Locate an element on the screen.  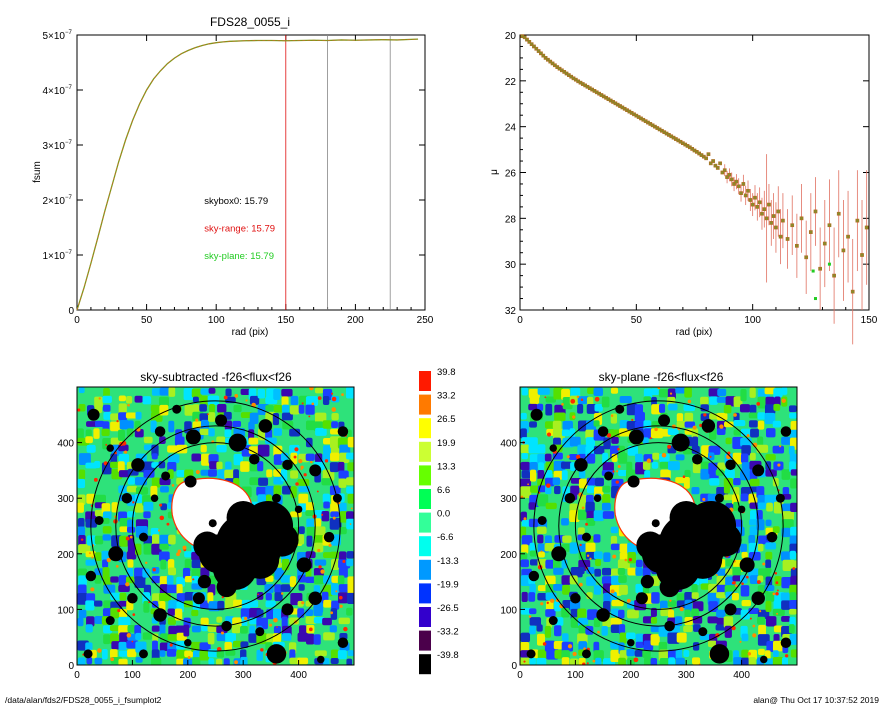
sky-subtracted-y-tick-label: 400 is located at coordinates (65, 444).